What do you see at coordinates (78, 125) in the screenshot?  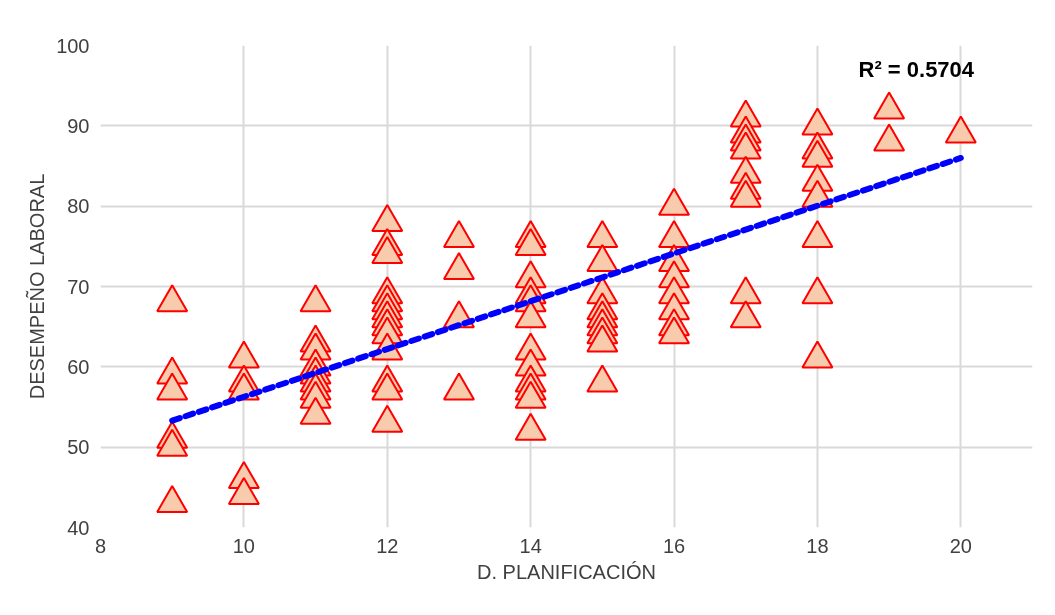 I see `y-tick-label: 90` at bounding box center [78, 125].